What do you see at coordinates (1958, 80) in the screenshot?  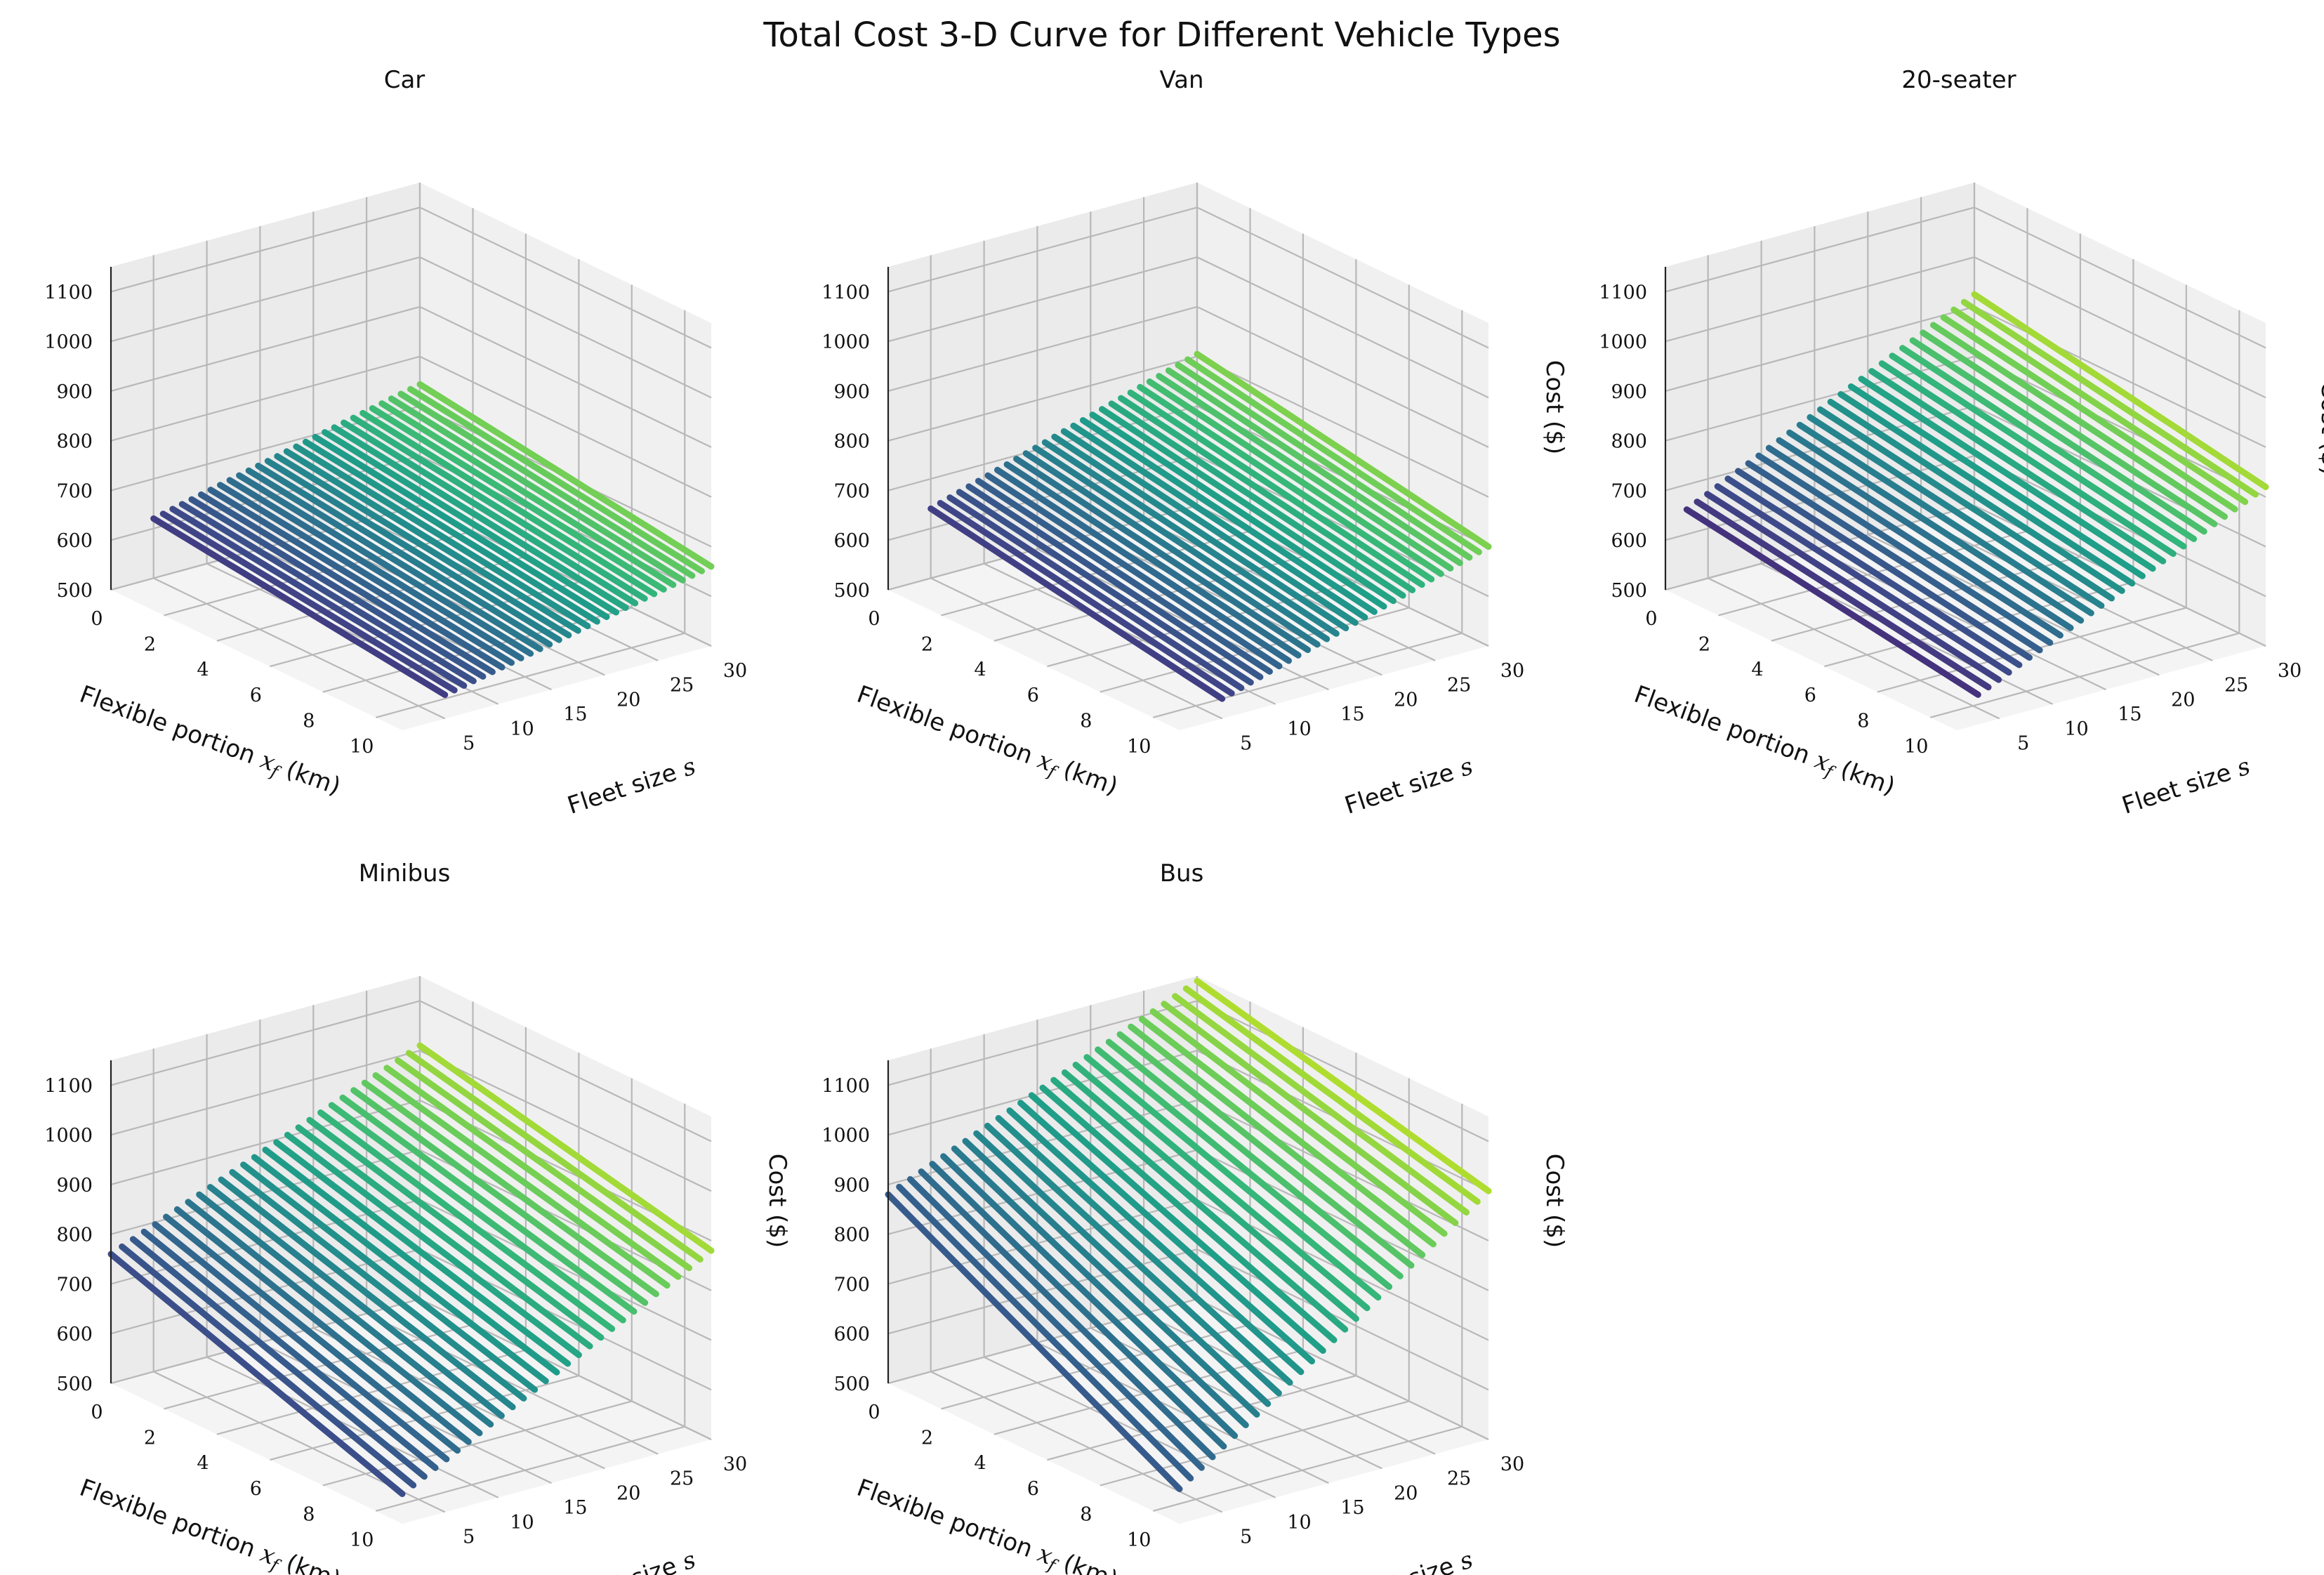 I see `subplot-title: 20-seater` at bounding box center [1958, 80].